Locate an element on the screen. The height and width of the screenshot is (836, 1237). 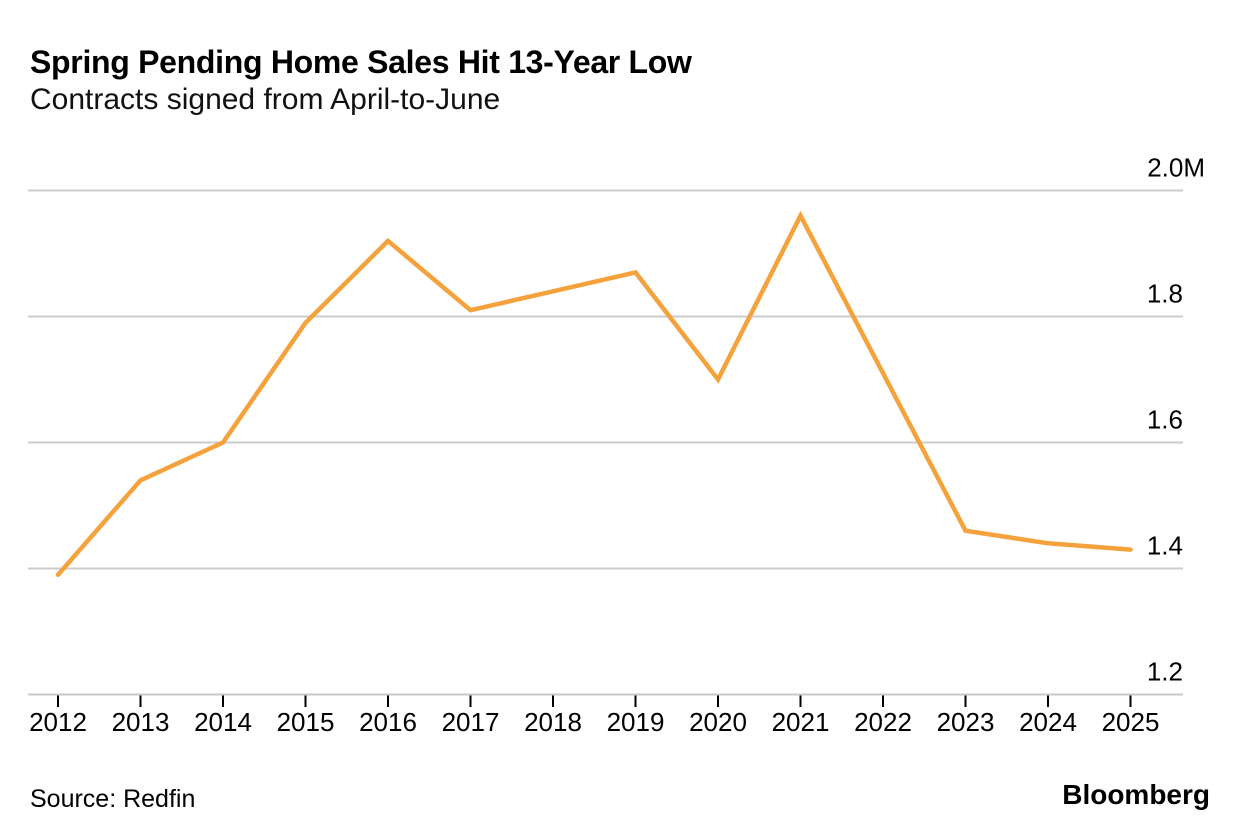
y-tick-label: 2.0M is located at coordinates (1176, 168).